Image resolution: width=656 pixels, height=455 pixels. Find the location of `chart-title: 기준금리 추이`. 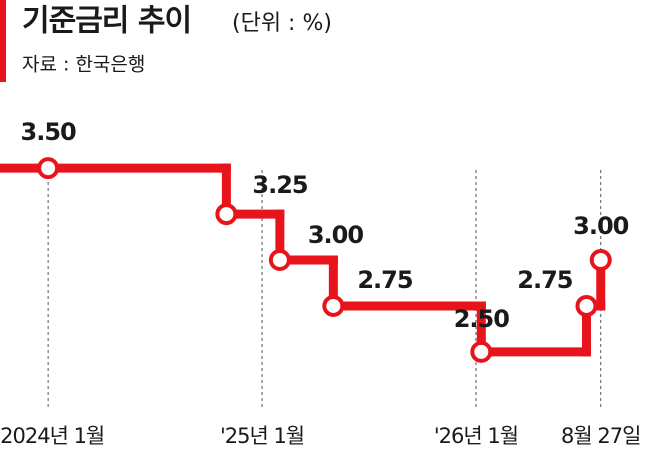

chart-title: 기준금리 추이 is located at coordinates (106, 21).